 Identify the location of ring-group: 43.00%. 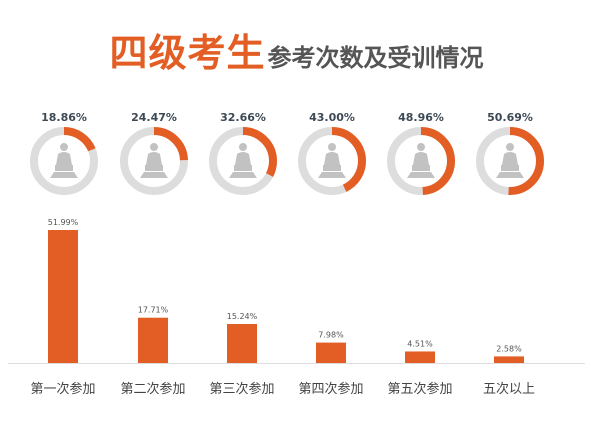
(332, 153).